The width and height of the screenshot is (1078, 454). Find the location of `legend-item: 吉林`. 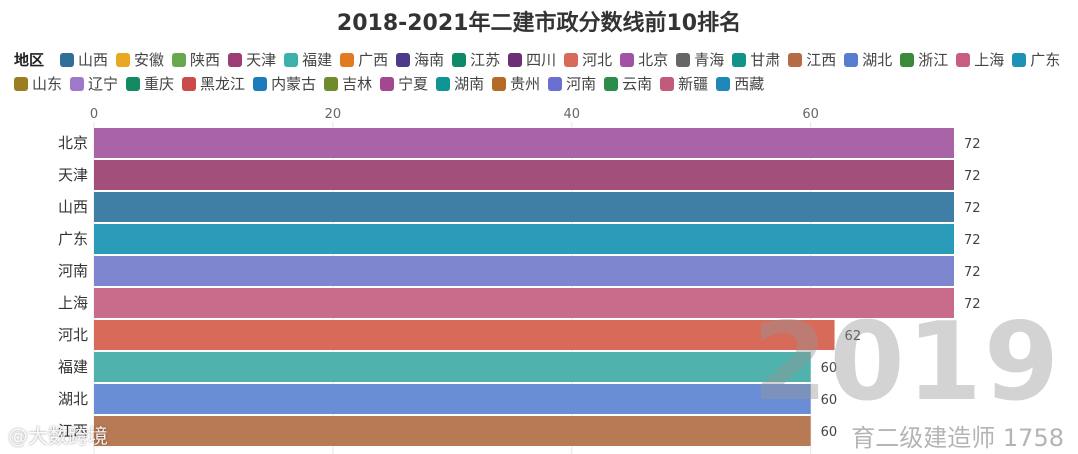

legend-item: 吉林 is located at coordinates (348, 84).